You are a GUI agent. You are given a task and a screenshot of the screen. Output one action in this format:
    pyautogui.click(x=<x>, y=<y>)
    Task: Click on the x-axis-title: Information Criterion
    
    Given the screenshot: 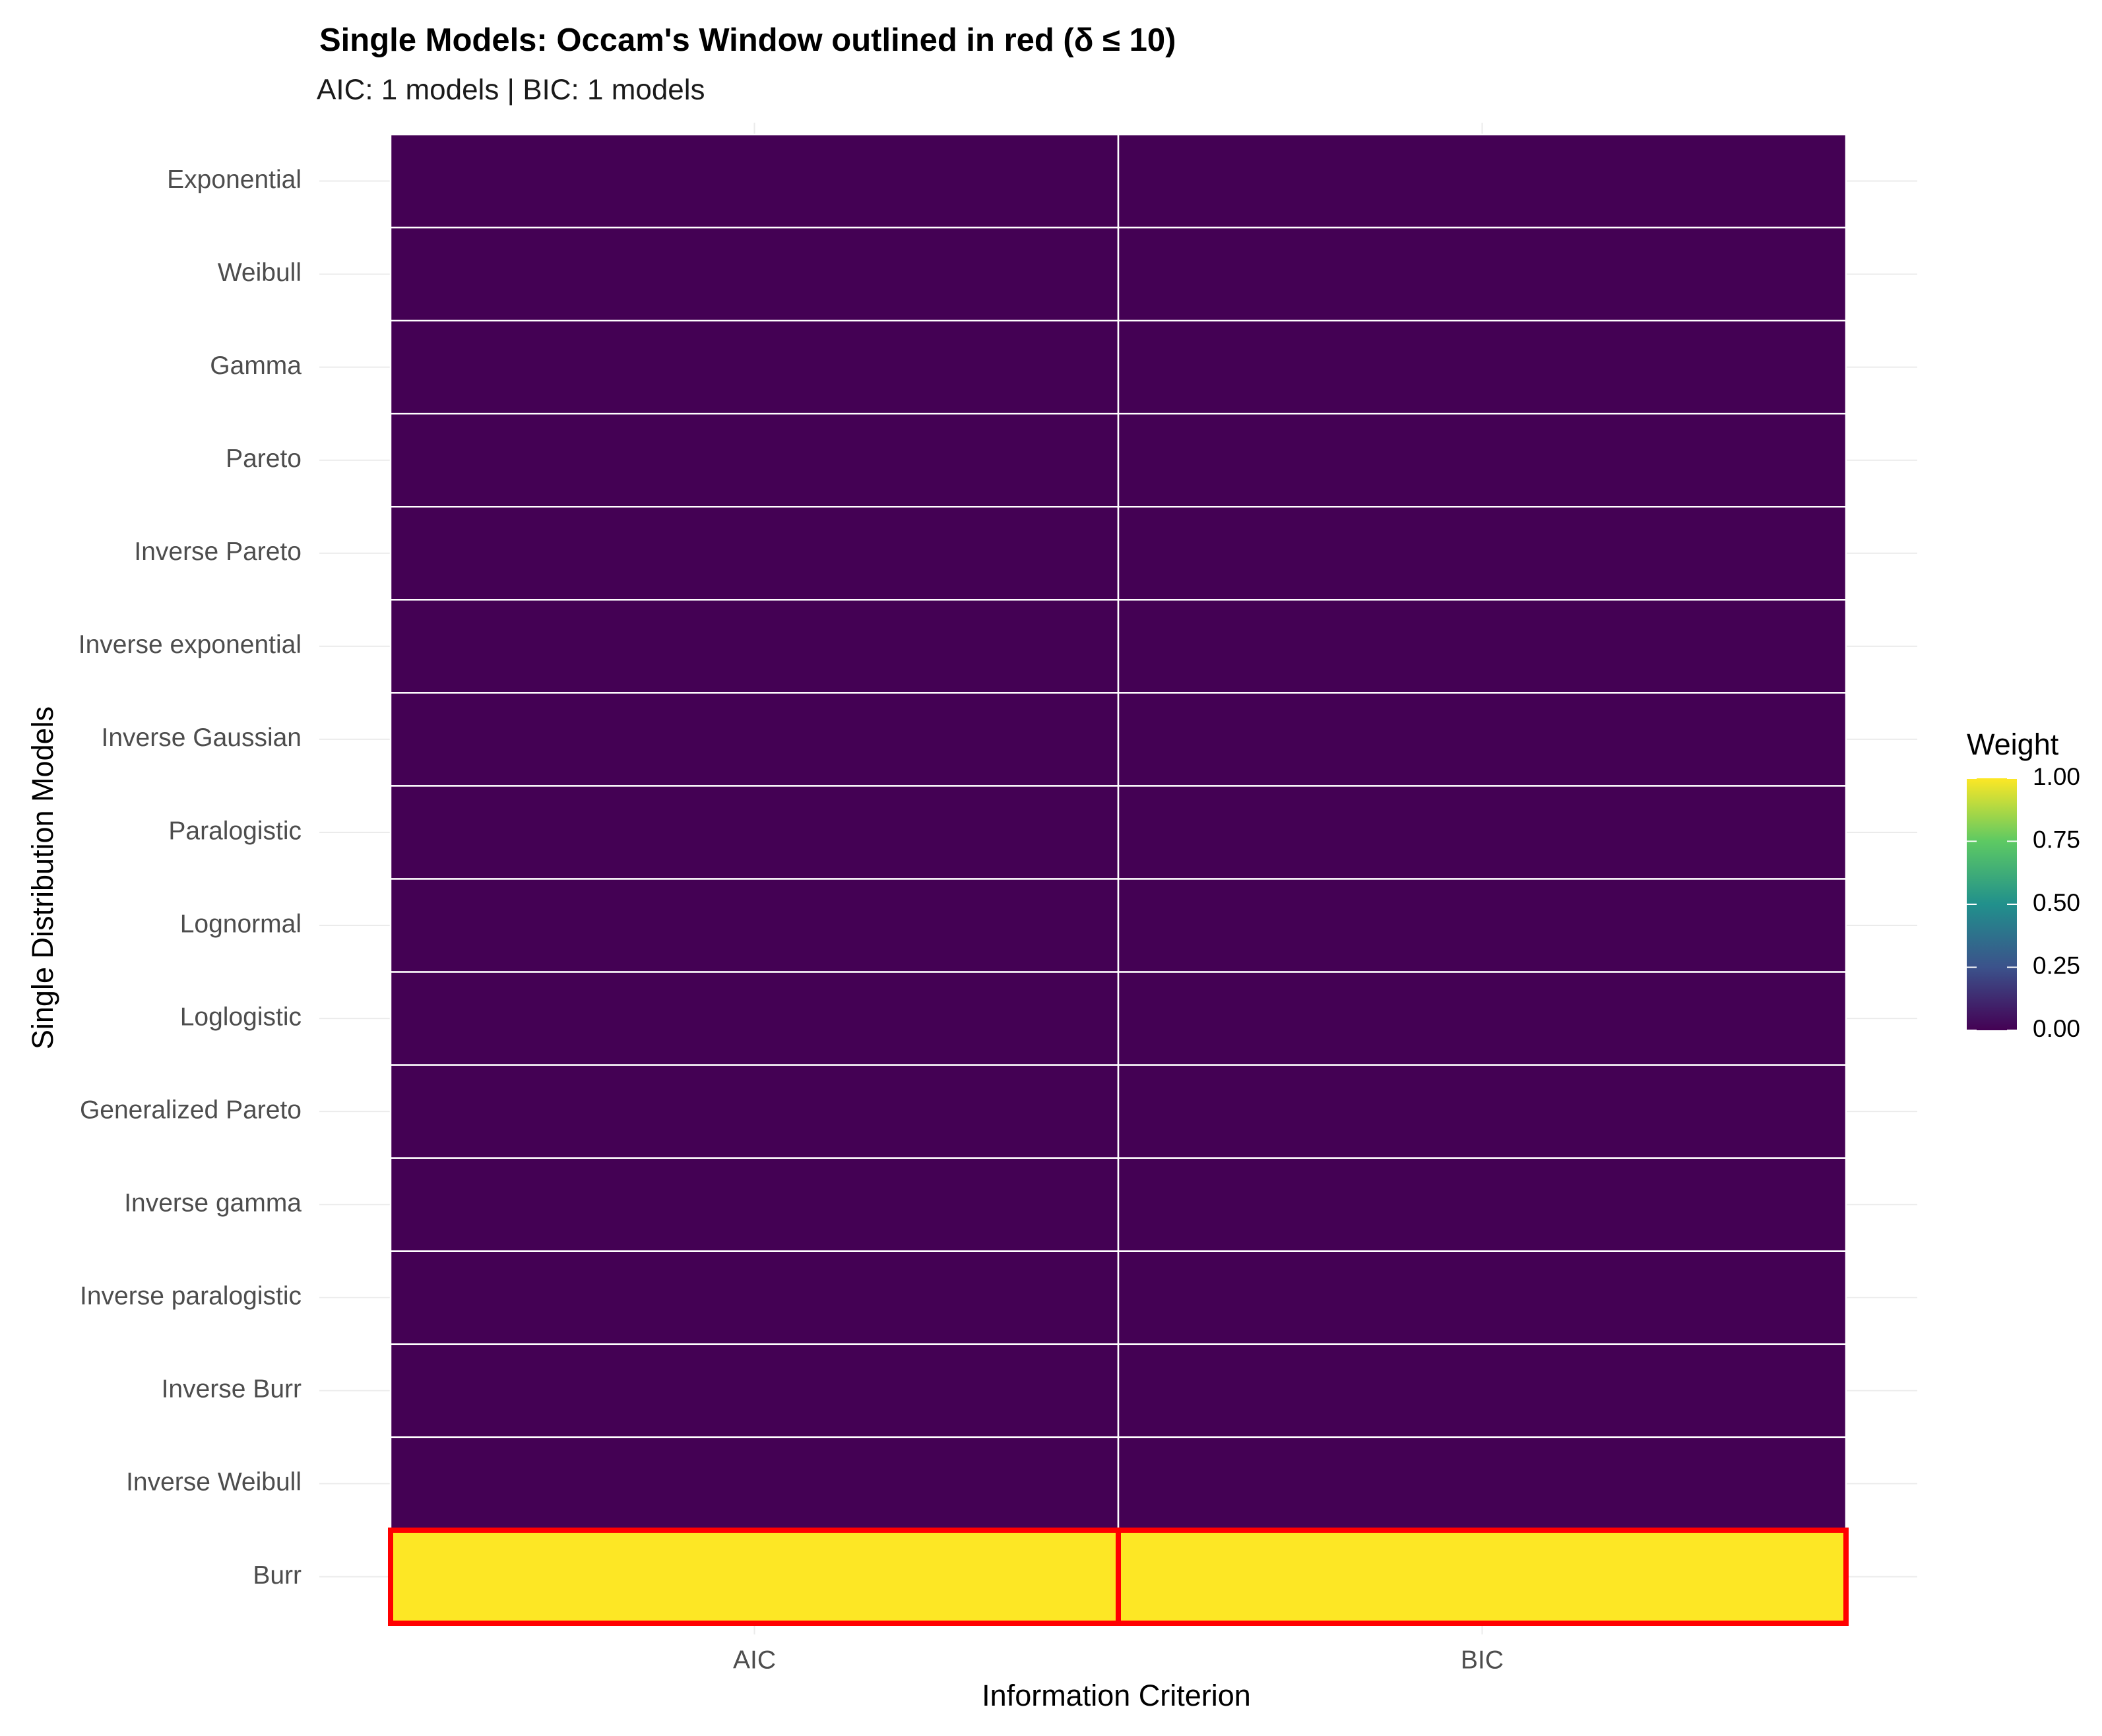 What is the action you would take?
    pyautogui.click(x=1116, y=1695)
    